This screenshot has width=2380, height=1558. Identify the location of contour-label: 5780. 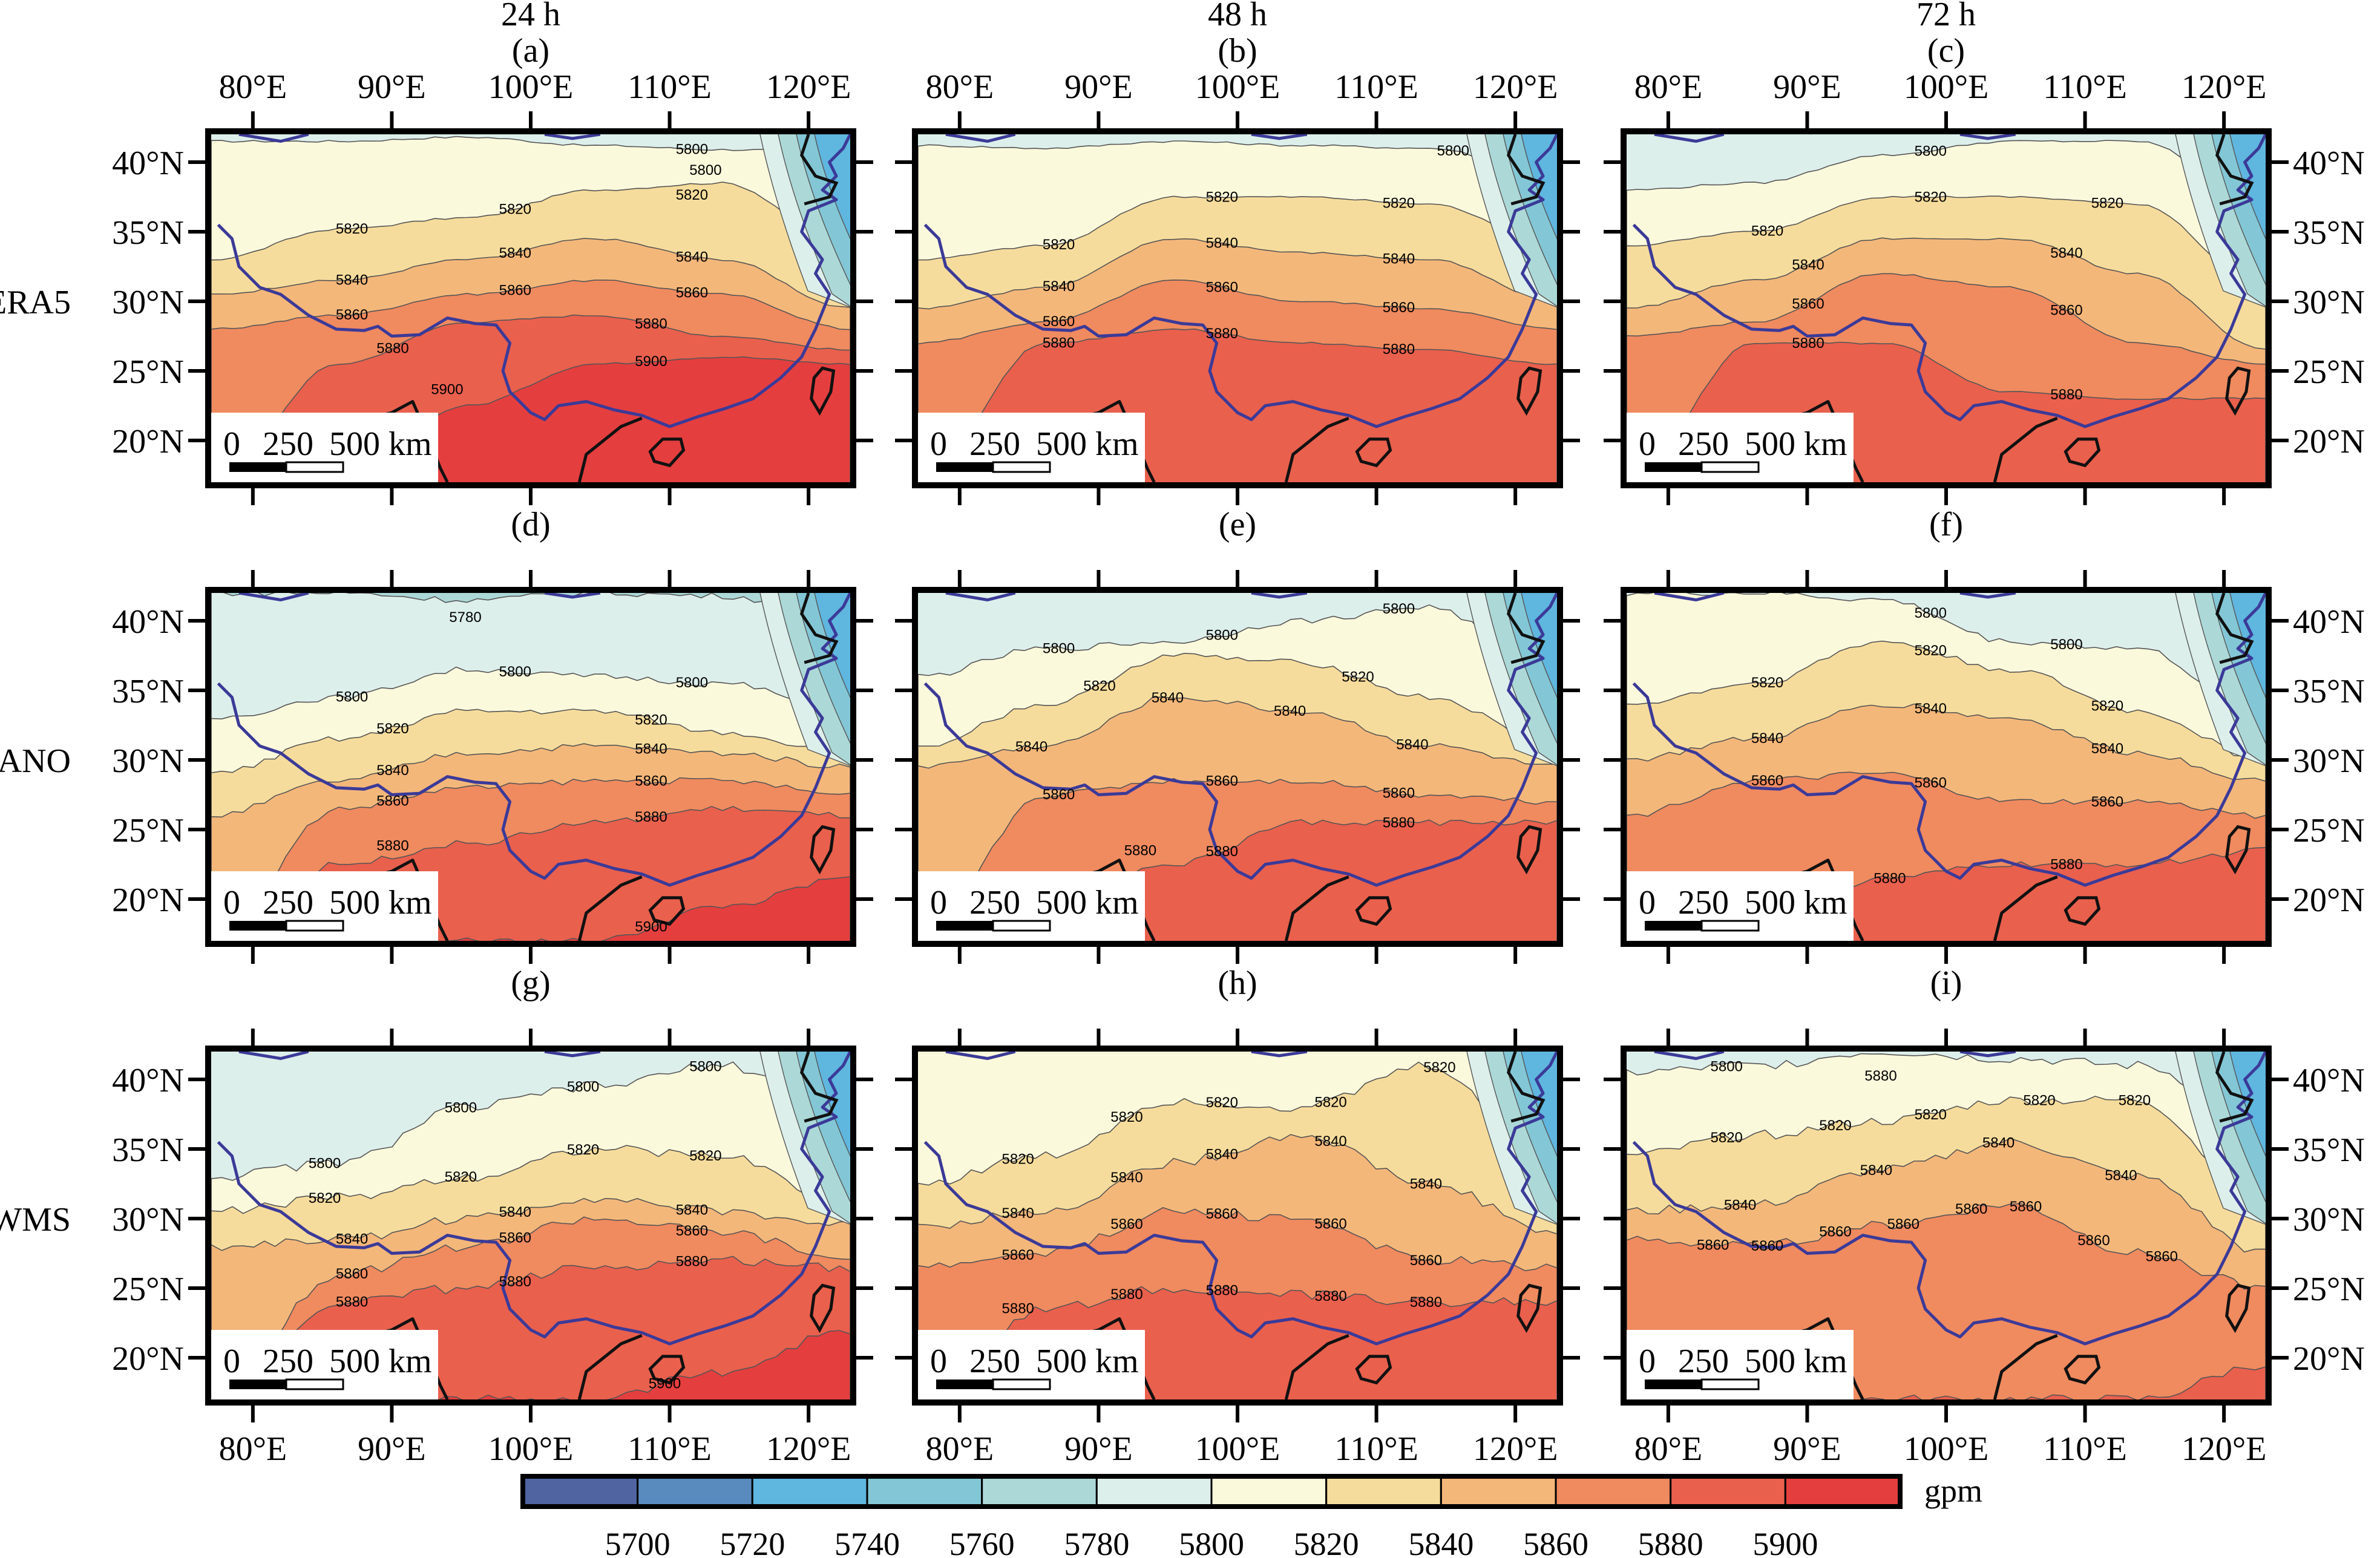
(465, 617).